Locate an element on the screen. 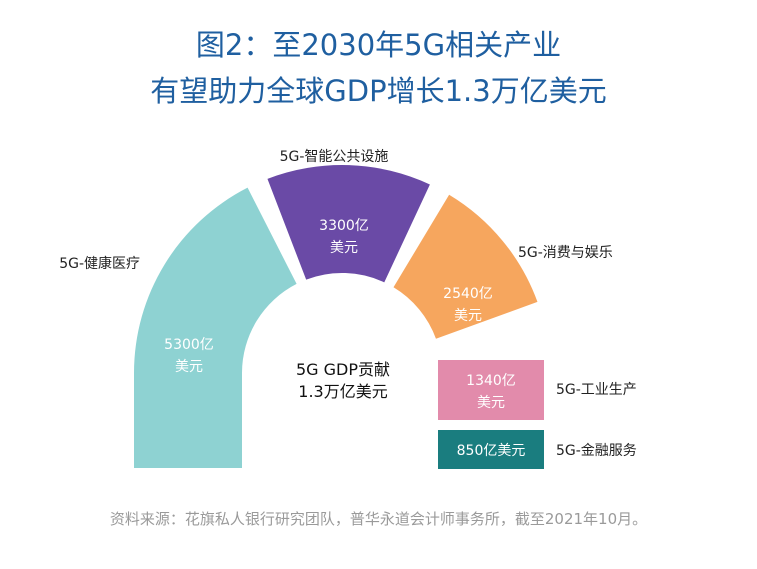 The width and height of the screenshot is (757, 569). category-label-healthcare: 5G-健康医疗 is located at coordinates (99, 263).